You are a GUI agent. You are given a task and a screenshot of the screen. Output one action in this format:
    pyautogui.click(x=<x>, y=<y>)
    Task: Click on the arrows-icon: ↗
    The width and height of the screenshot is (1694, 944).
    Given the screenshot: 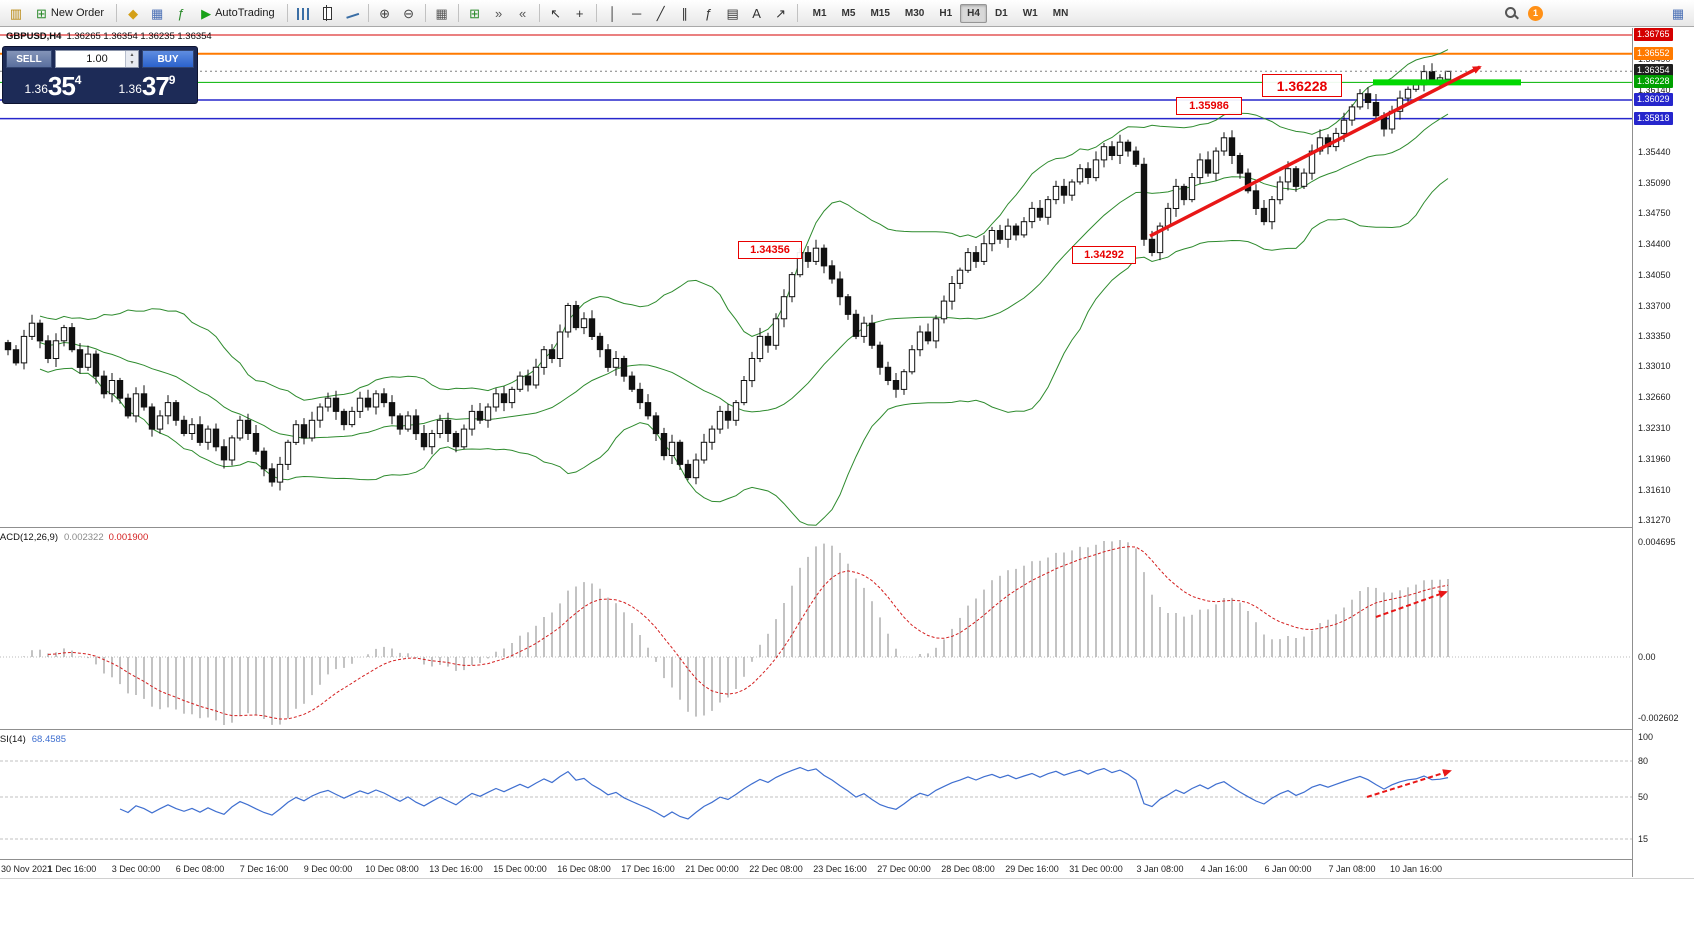 What is the action you would take?
    pyautogui.click(x=781, y=13)
    